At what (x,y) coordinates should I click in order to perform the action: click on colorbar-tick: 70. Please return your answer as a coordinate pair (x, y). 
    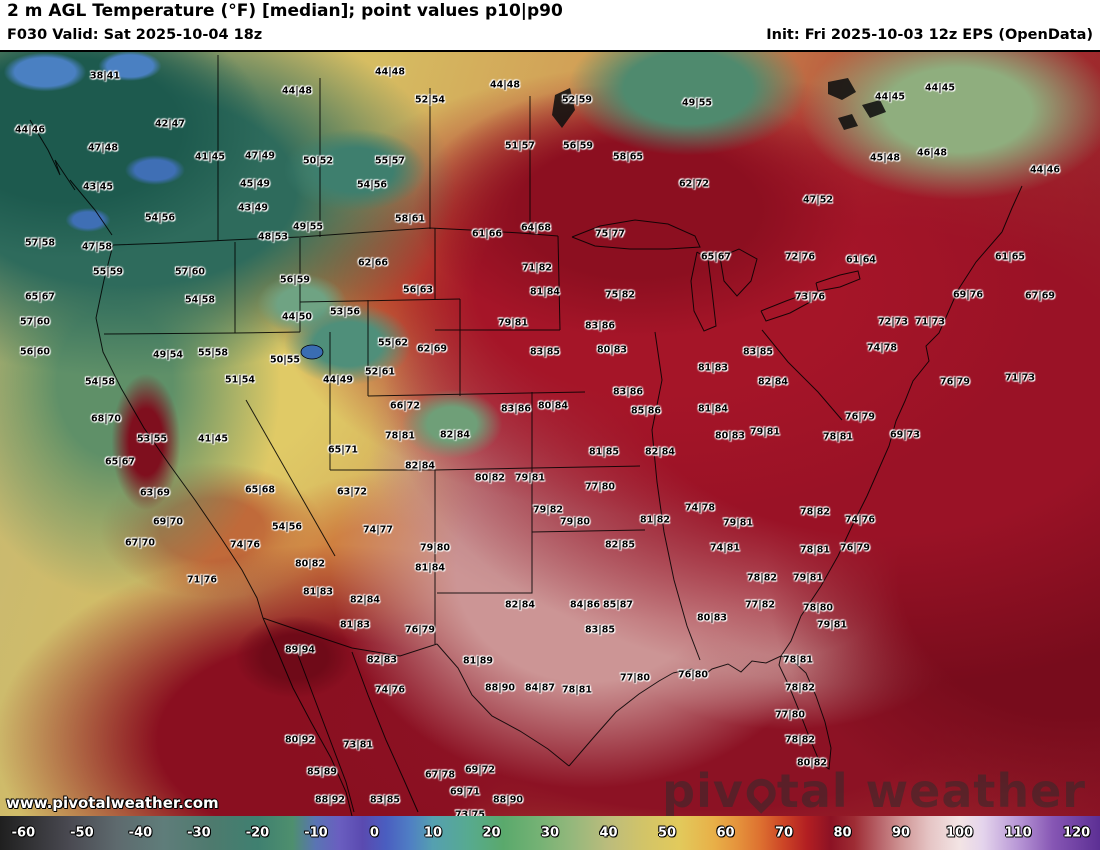
    Looking at the image, I should click on (784, 833).